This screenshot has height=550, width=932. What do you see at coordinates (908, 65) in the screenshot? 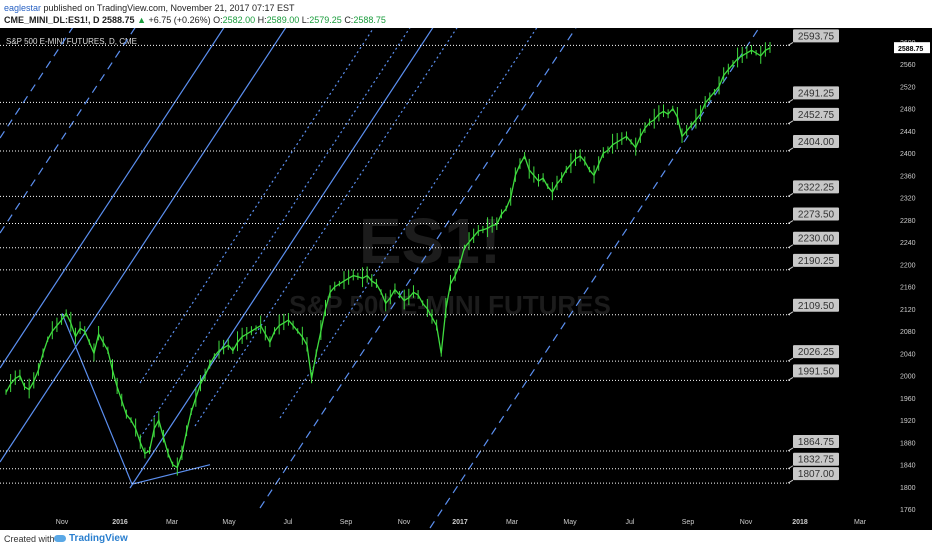
I see `y-tick-label: 2560` at bounding box center [908, 65].